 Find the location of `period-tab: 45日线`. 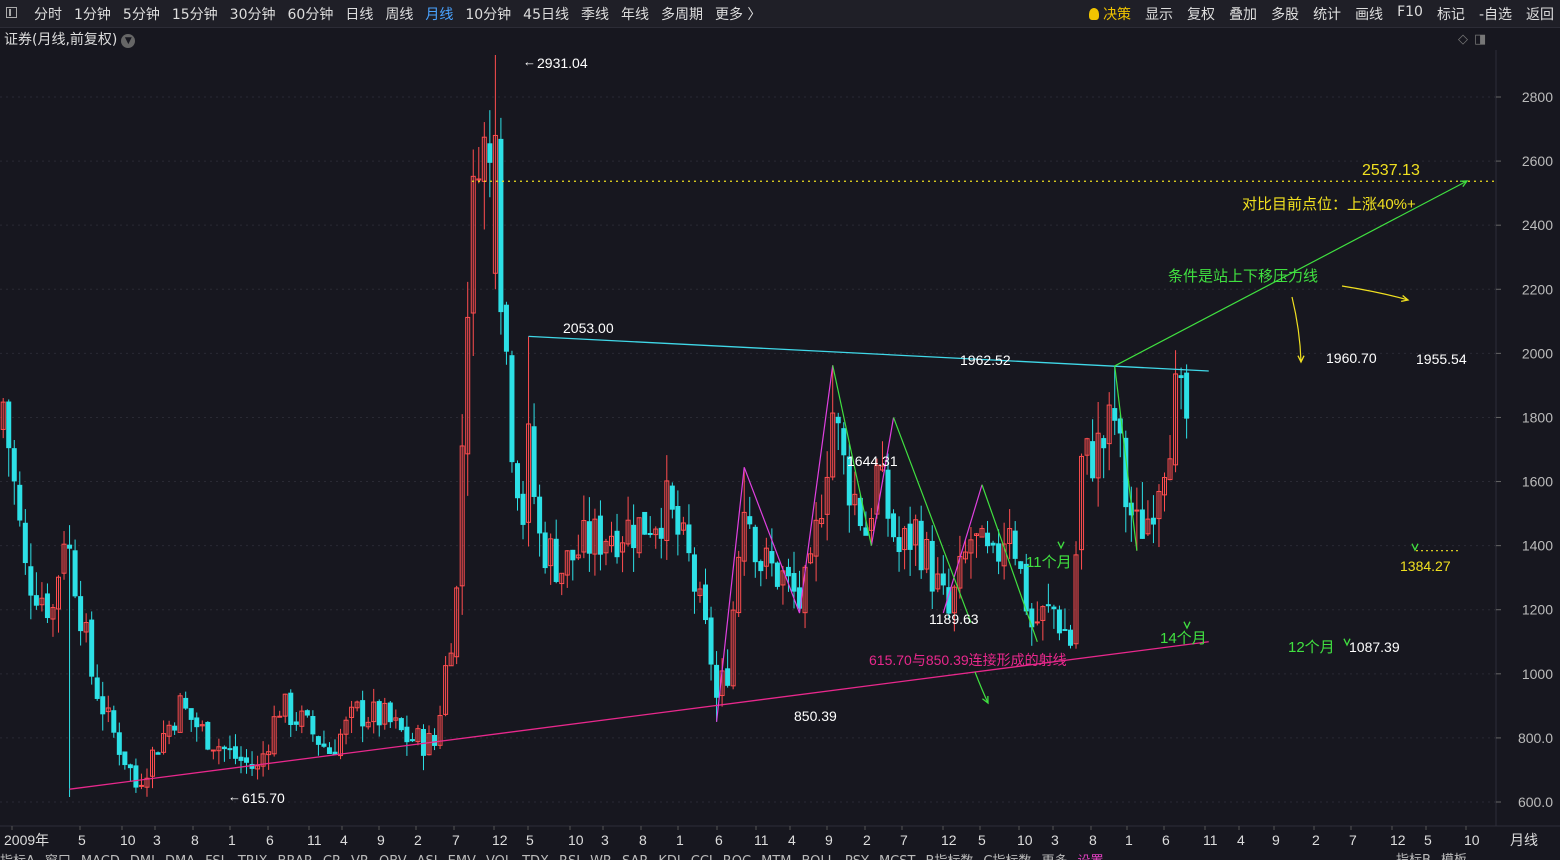

period-tab: 45日线 is located at coordinates (546, 15).